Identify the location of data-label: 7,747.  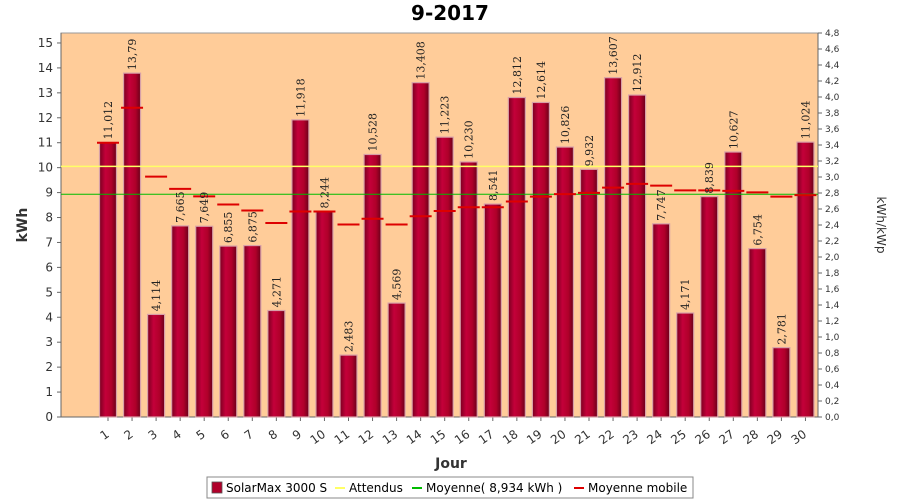
(661, 205).